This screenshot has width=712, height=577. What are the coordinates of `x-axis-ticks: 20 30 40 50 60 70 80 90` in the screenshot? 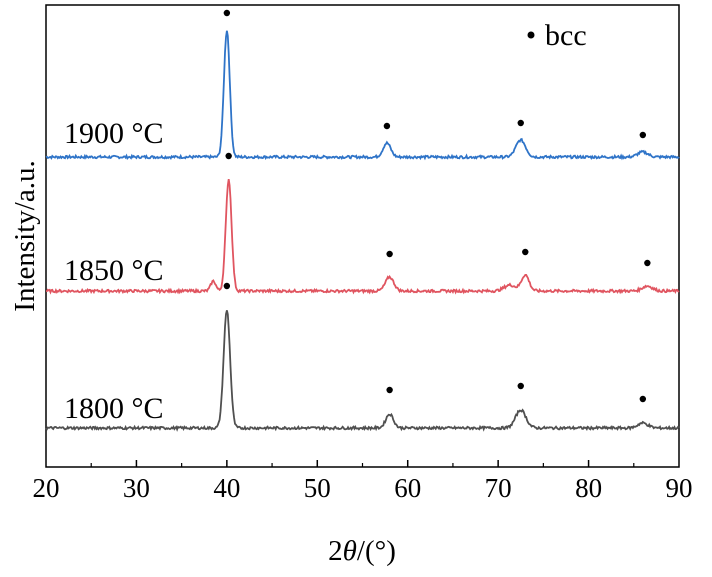 It's located at (363, 481).